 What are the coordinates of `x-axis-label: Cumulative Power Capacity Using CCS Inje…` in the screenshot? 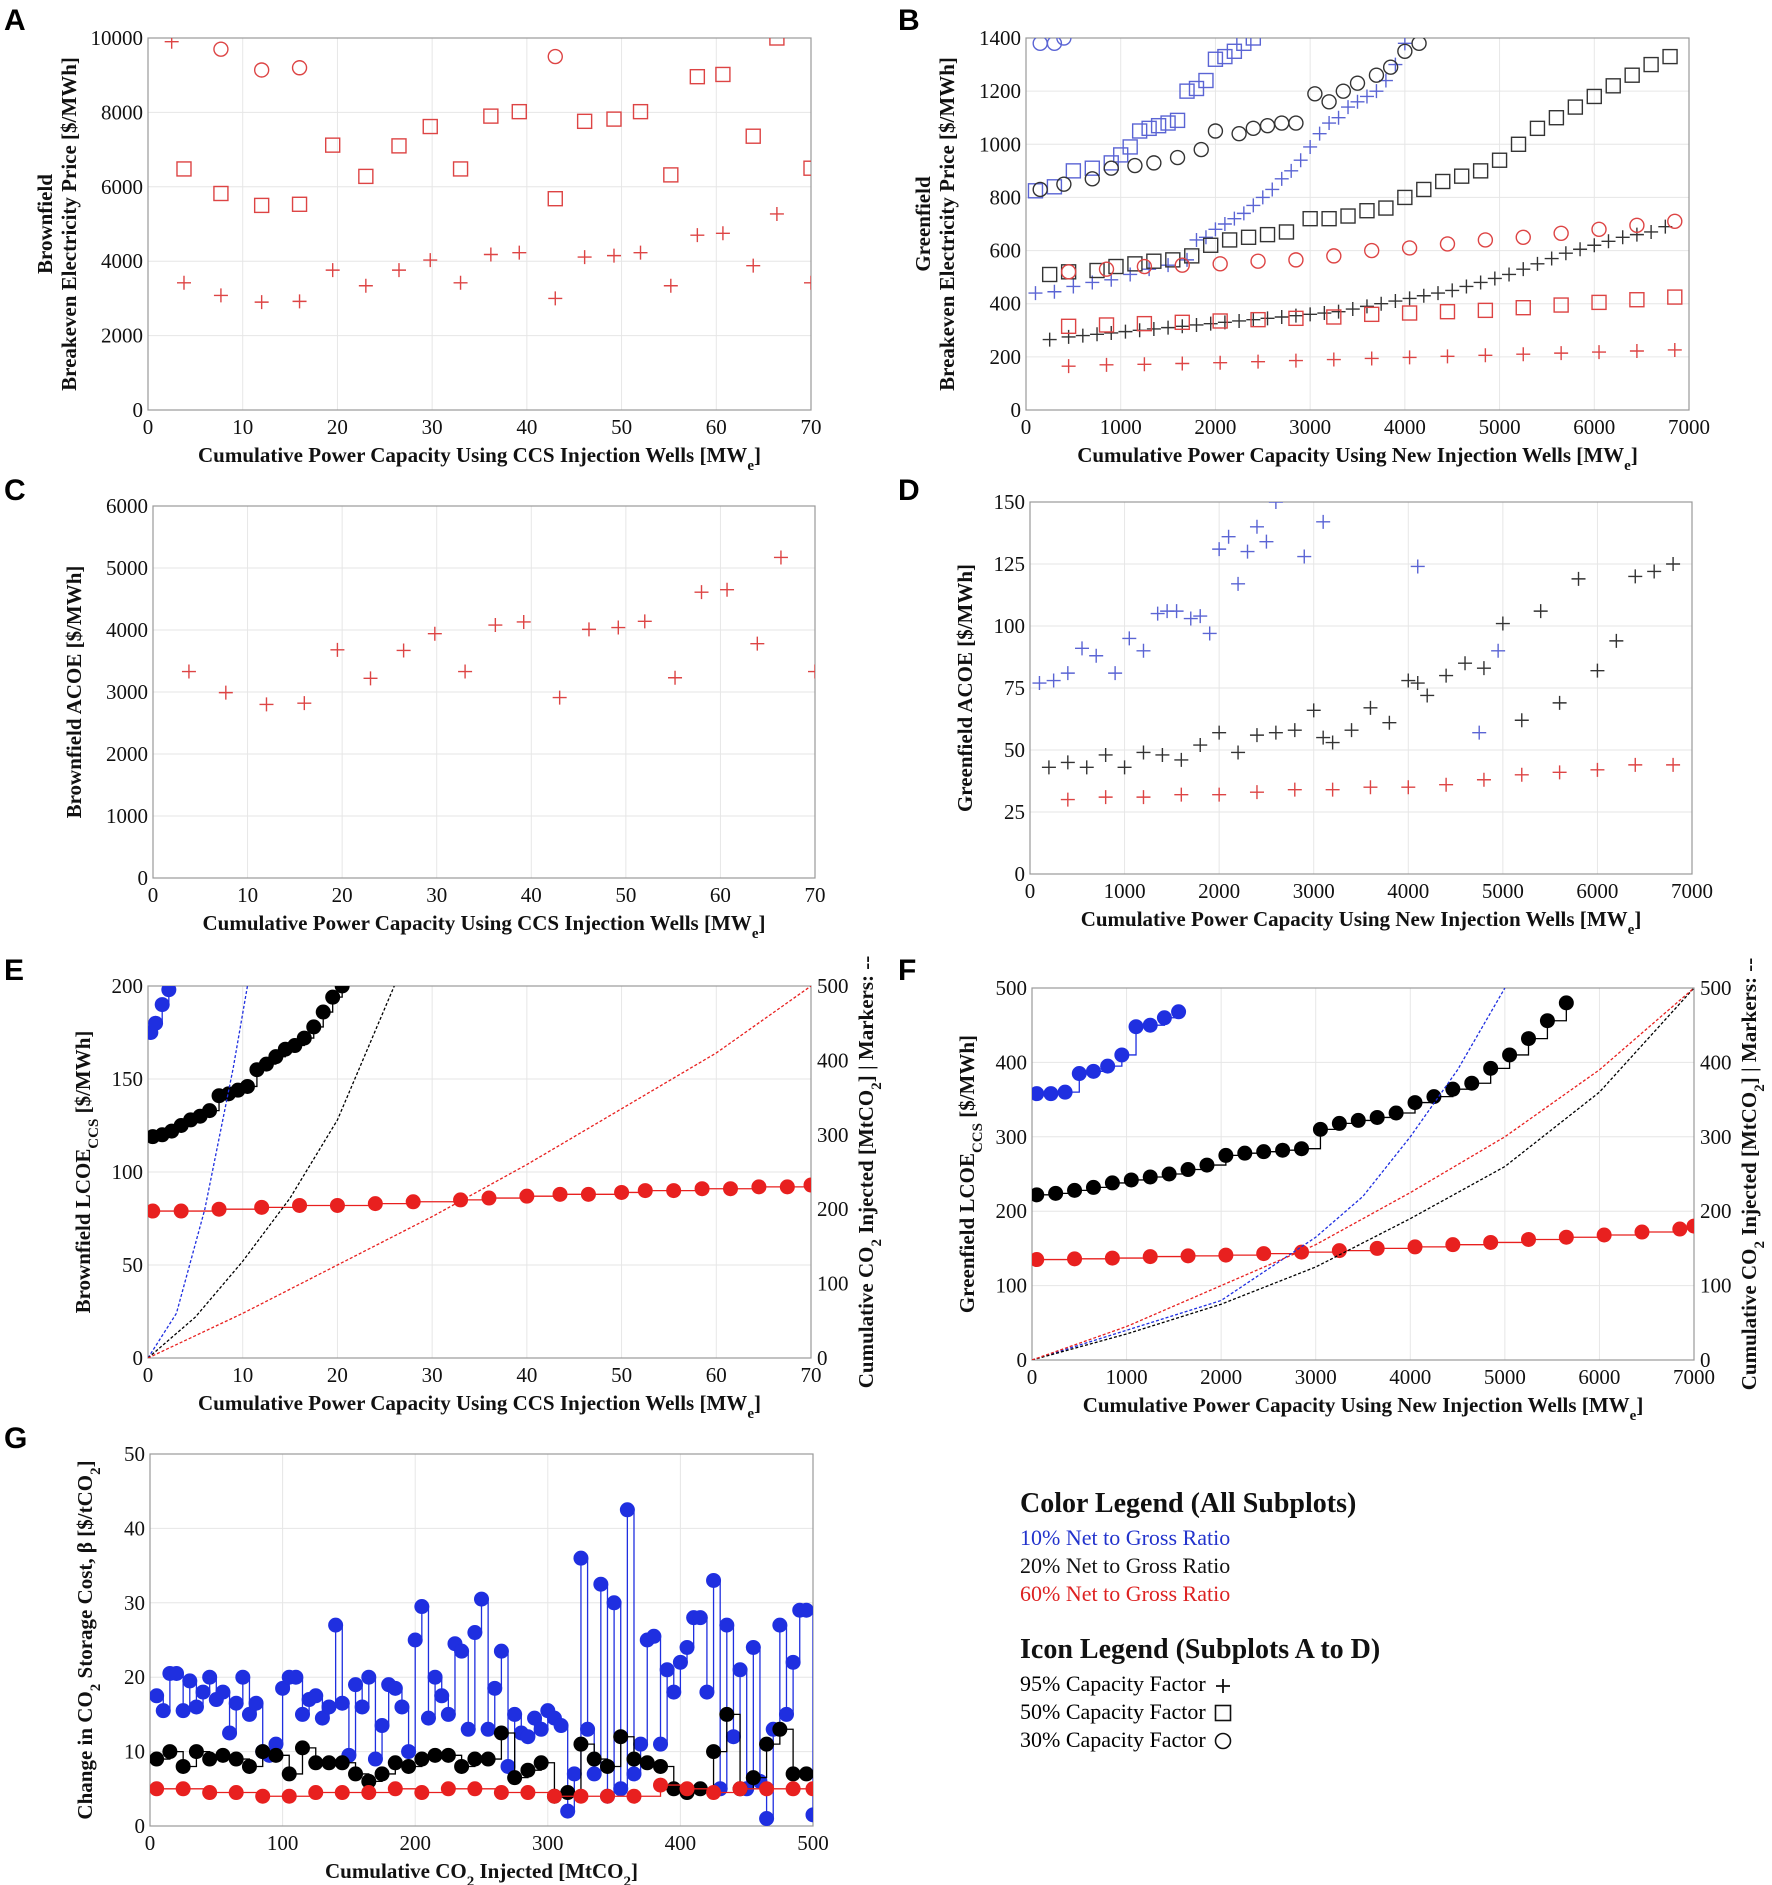 It's located at (479, 1406).